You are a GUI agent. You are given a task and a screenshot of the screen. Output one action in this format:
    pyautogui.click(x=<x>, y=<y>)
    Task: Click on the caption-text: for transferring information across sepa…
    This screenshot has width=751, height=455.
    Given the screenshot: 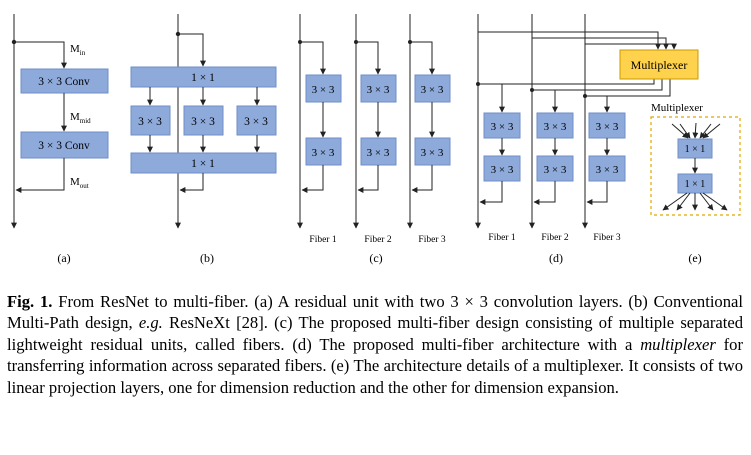 What is the action you would take?
    pyautogui.click(x=375, y=365)
    